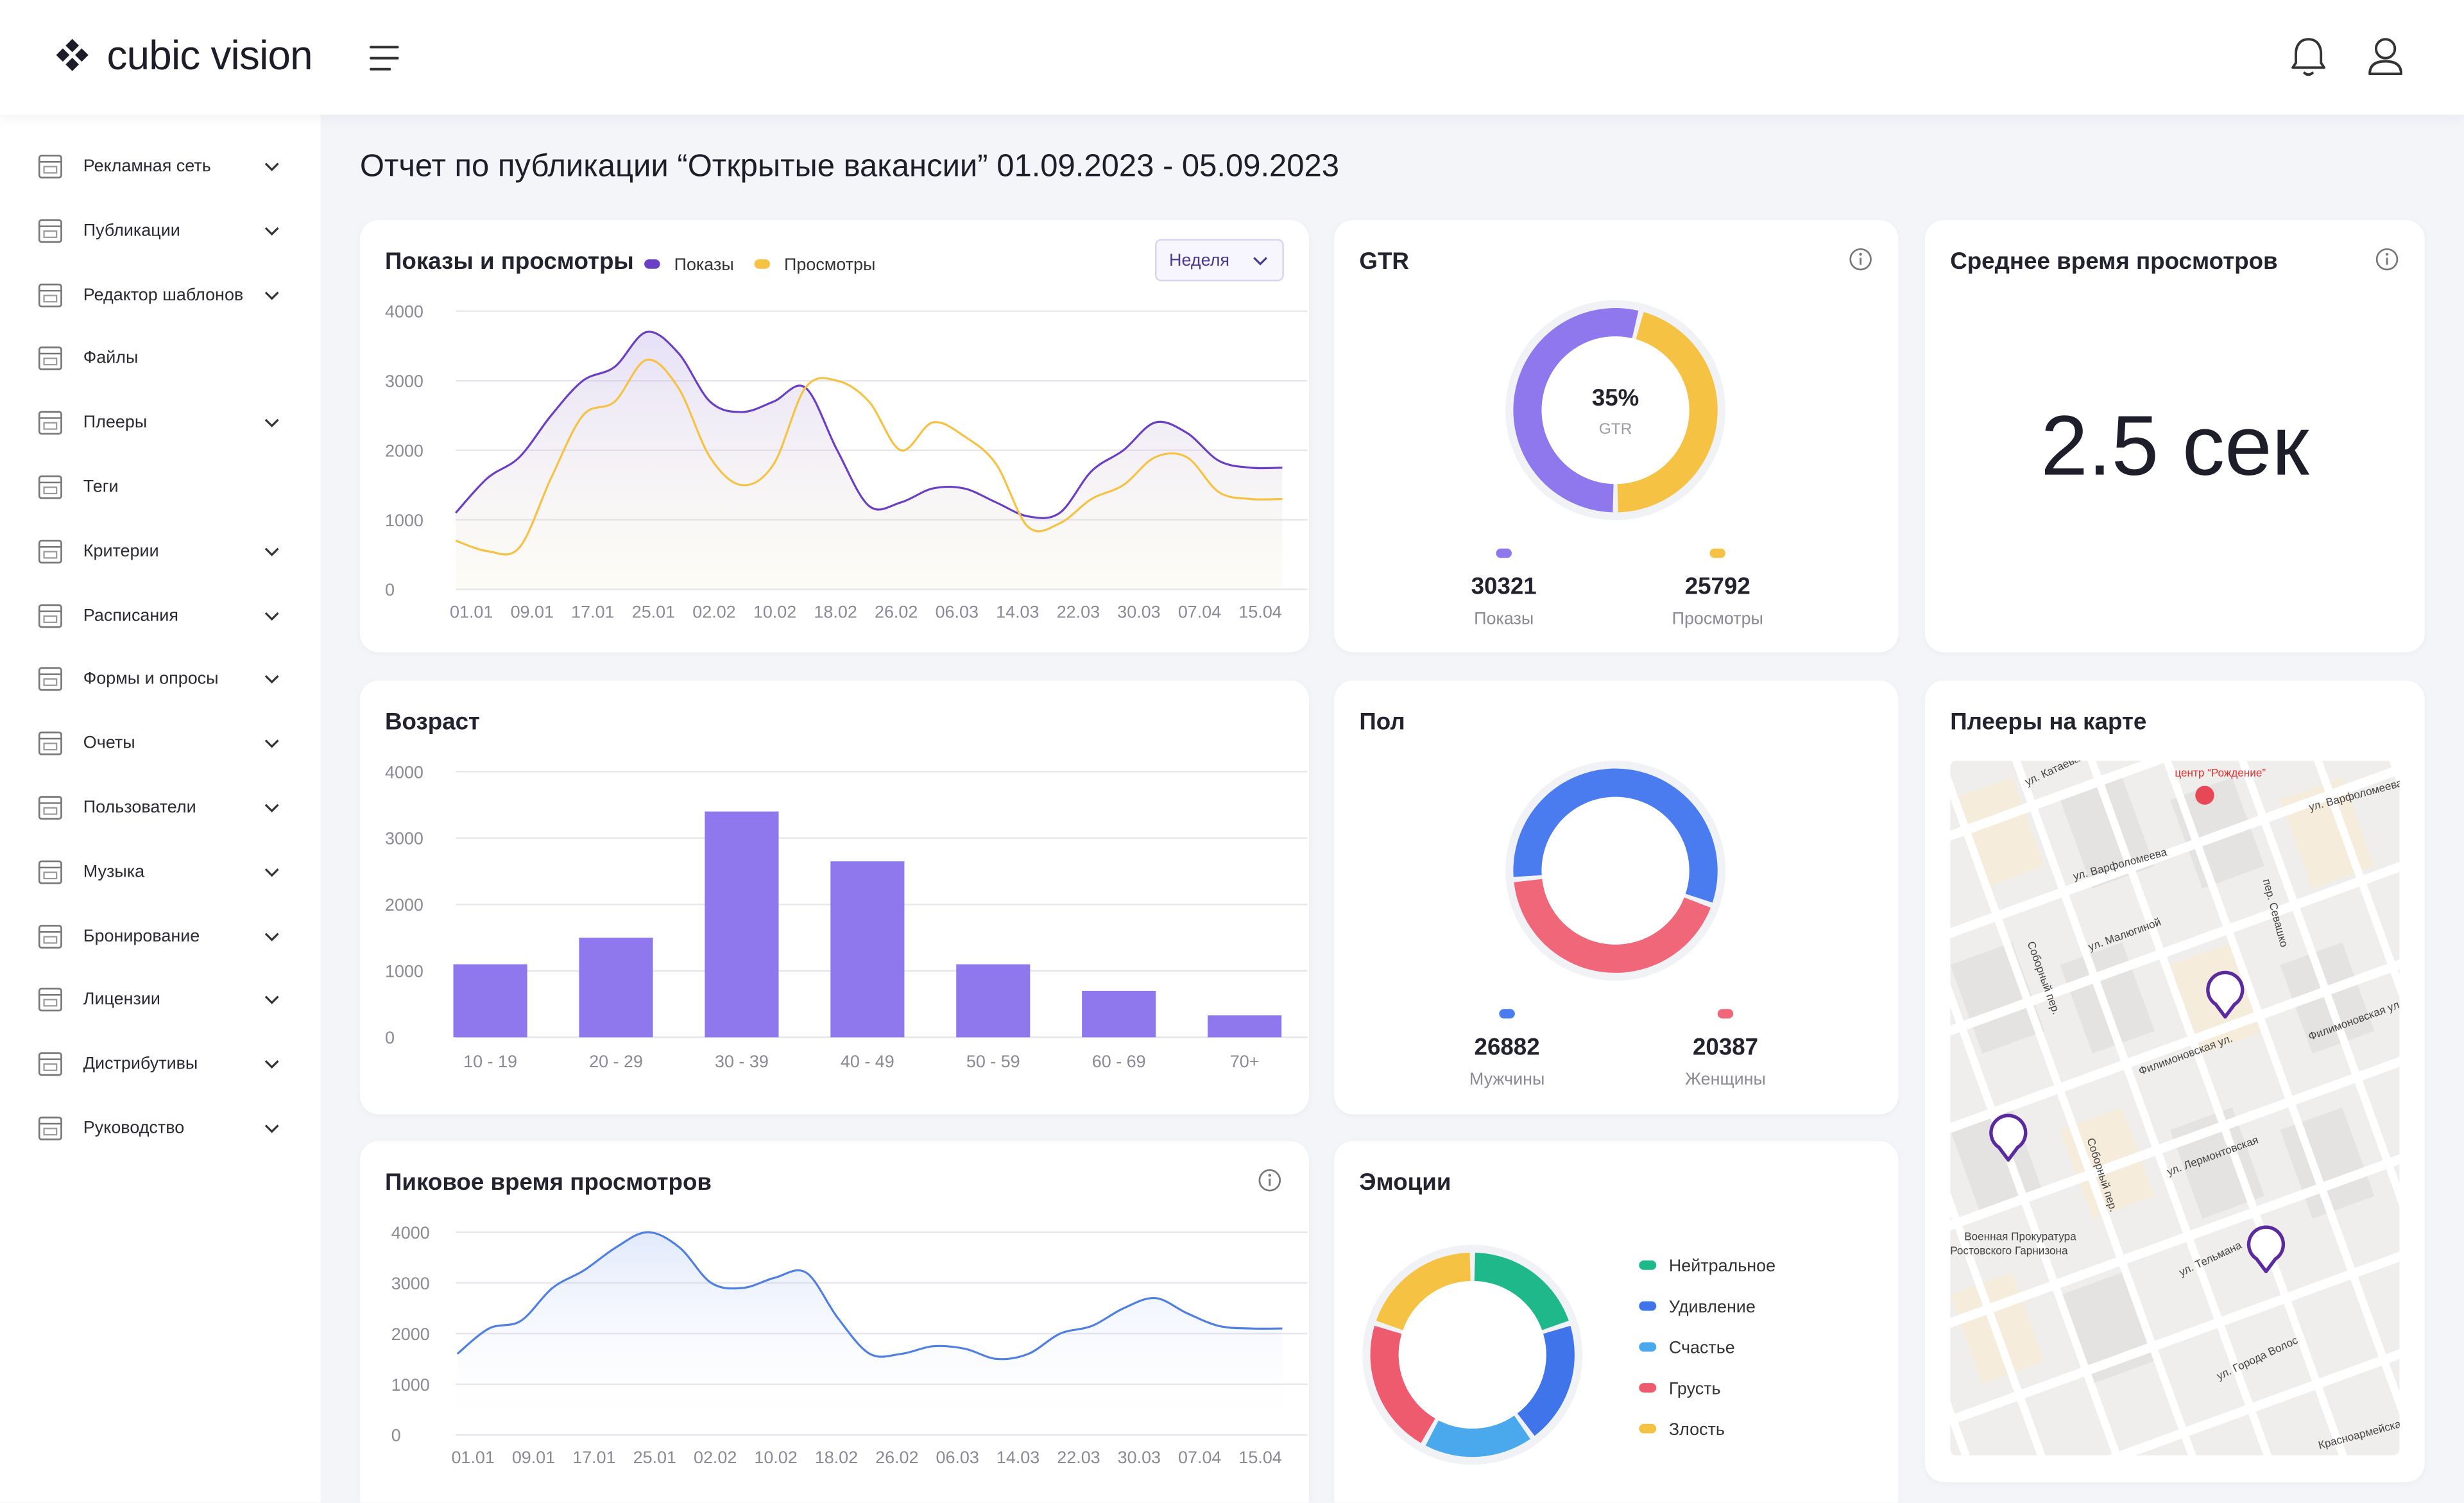  Describe the element at coordinates (122, 1000) in the screenshot. I see `nav-label: Лицензии` at that location.